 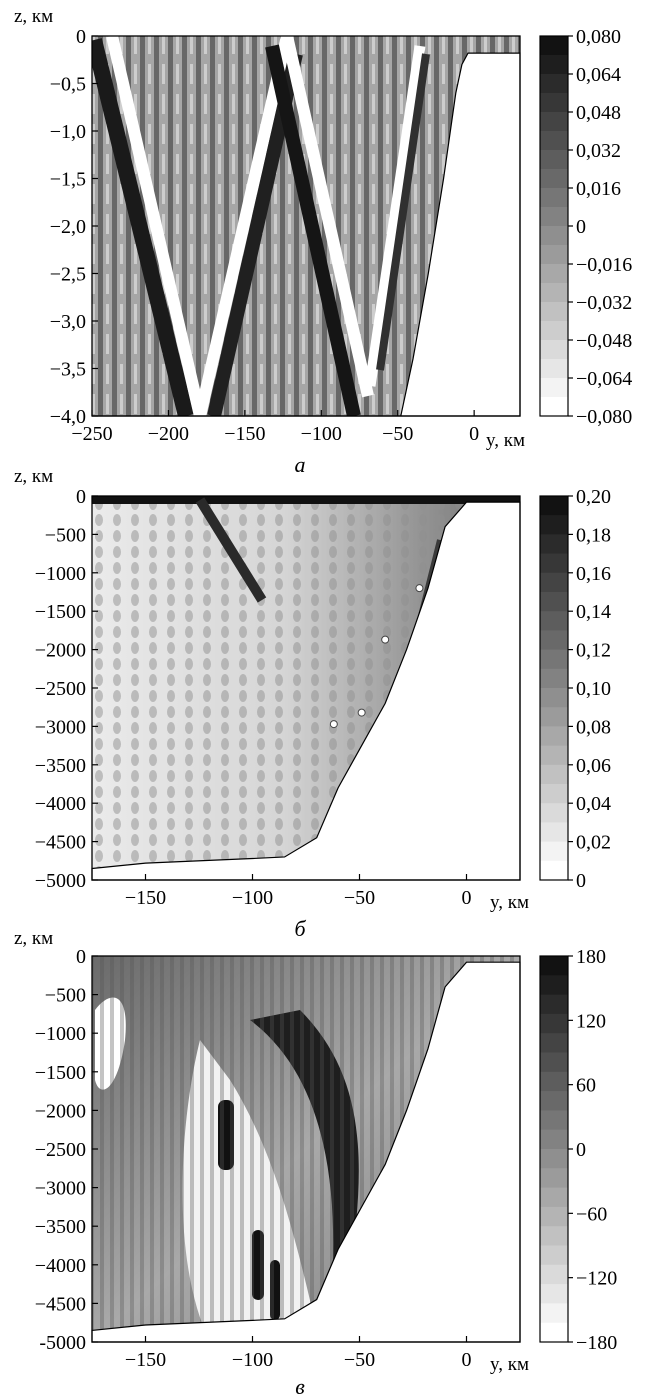 I want to click on panel-b-label: б, so click(x=300, y=928).